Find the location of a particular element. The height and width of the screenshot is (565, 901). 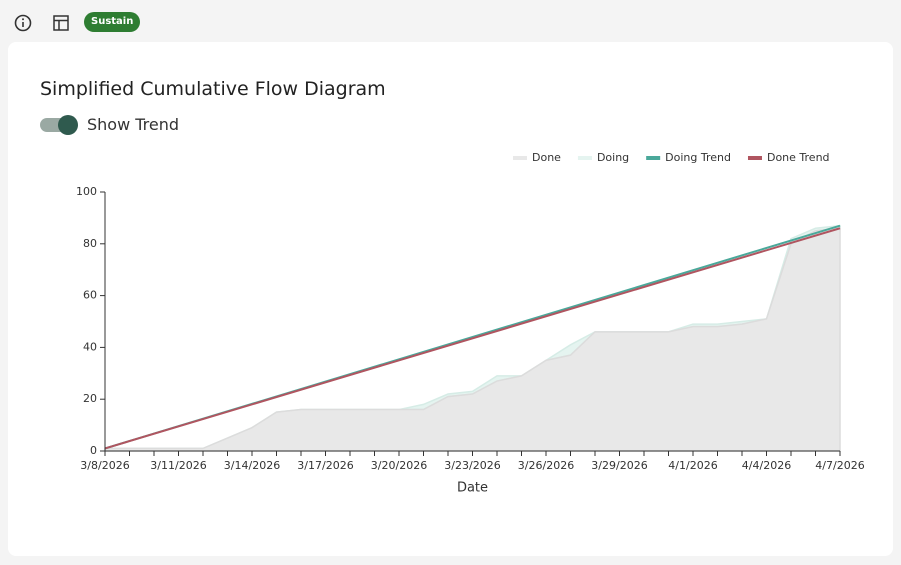

x-tick-label: 3/26/2026 is located at coordinates (546, 465).